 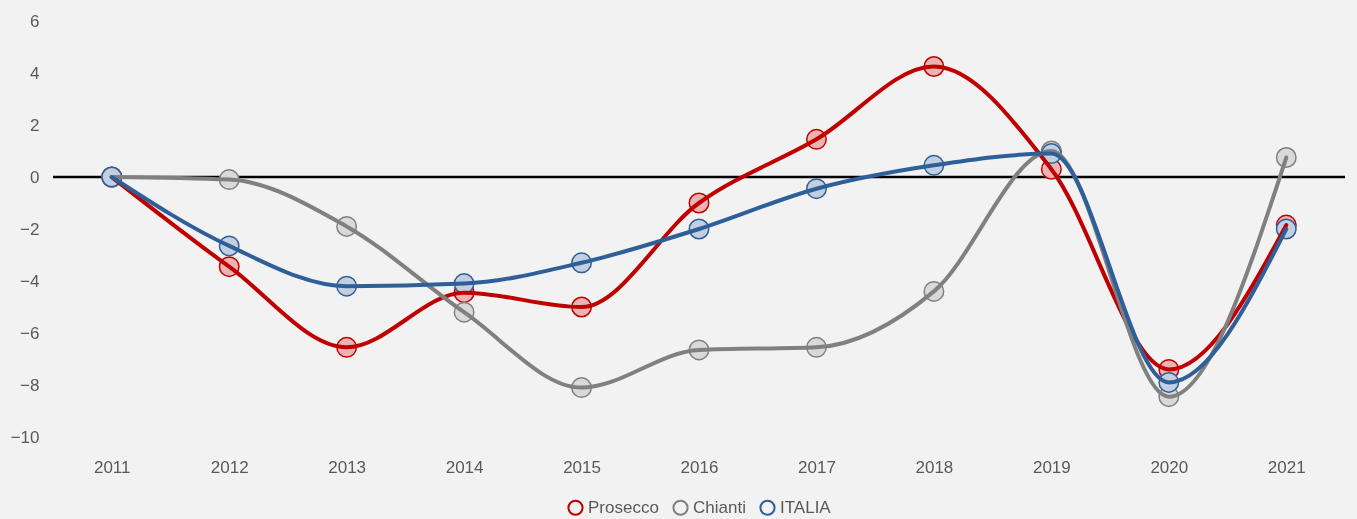 I want to click on x-tick-label: 2019, so click(x=1051, y=467).